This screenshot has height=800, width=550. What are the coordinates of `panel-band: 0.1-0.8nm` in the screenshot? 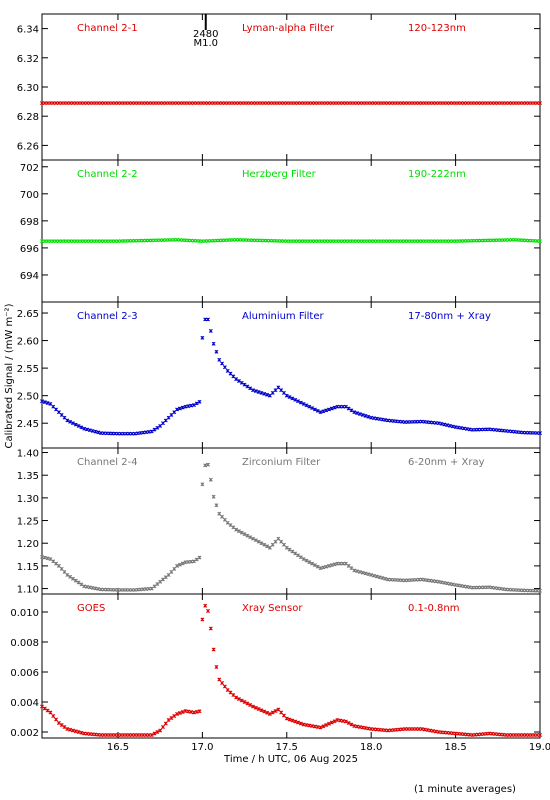 It's located at (434, 608).